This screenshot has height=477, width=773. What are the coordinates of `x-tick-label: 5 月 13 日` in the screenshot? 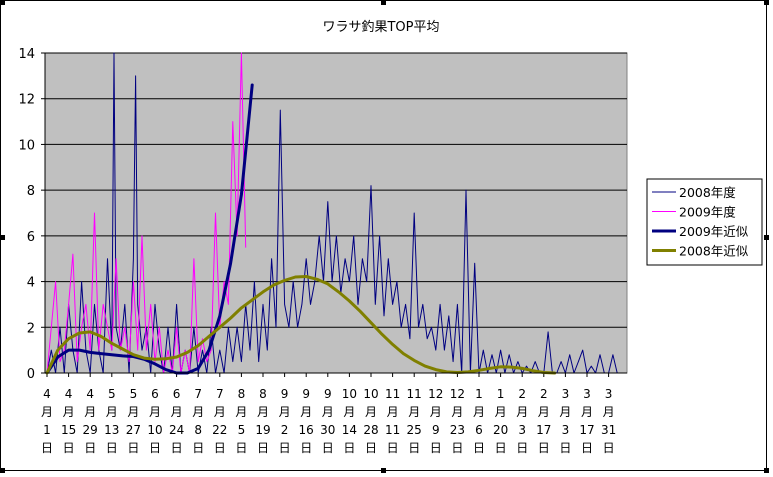 It's located at (111, 421).